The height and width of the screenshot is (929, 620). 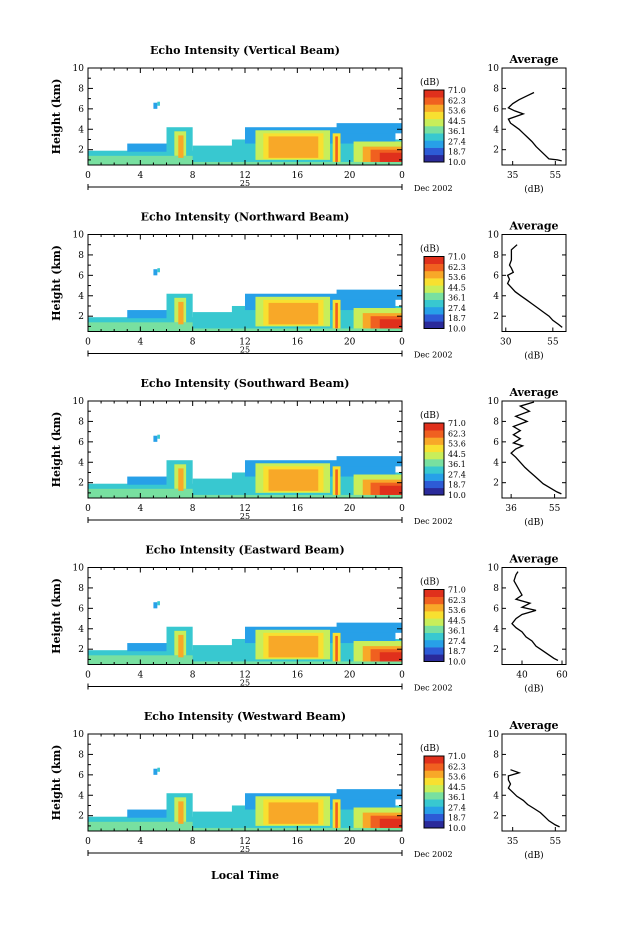 I want to click on colorbar-tick-label: 18.7, so click(x=457, y=485).